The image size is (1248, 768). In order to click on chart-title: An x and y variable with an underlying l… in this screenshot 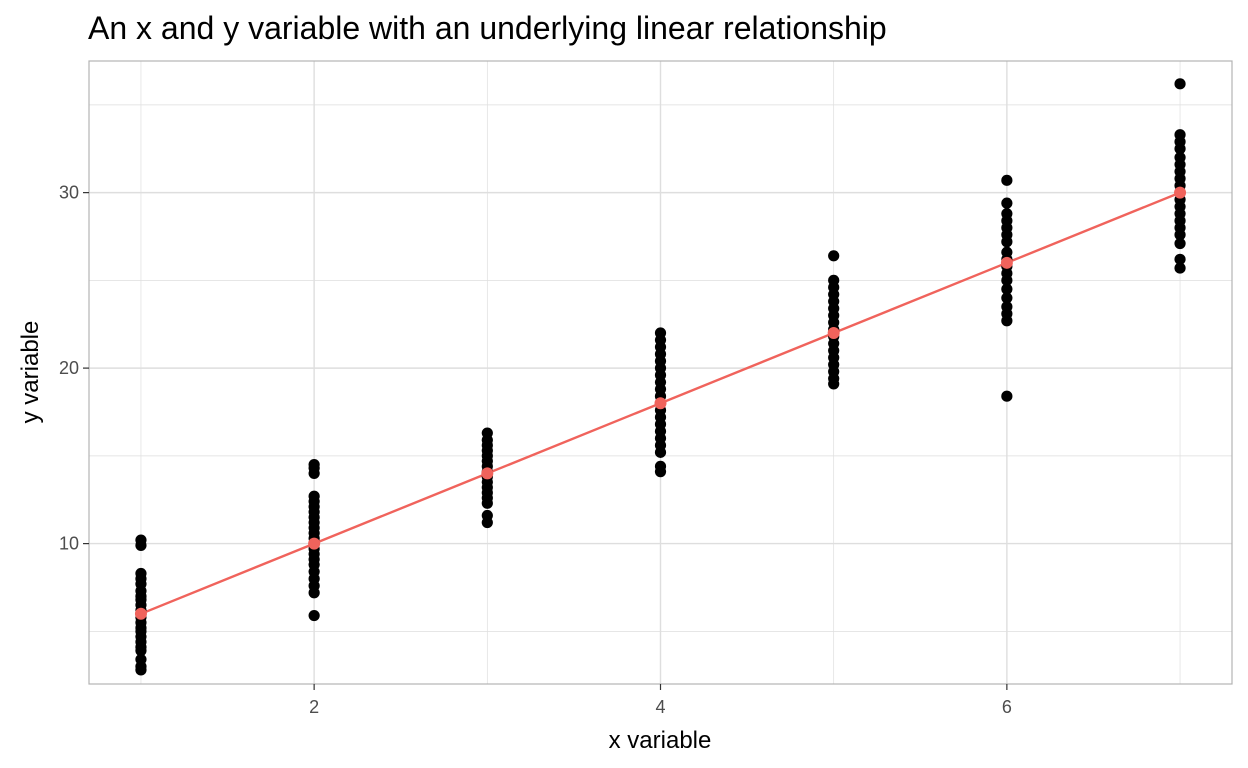, I will do `click(487, 28)`.